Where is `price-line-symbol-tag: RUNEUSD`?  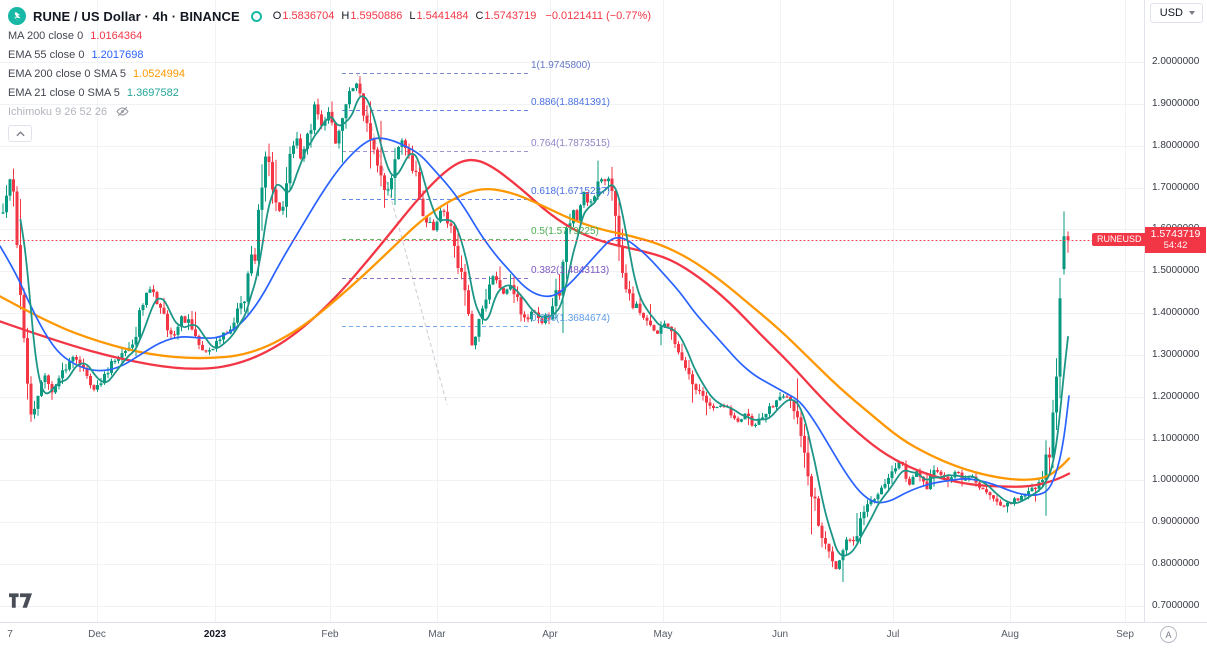
price-line-symbol-tag: RUNEUSD is located at coordinates (1119, 240).